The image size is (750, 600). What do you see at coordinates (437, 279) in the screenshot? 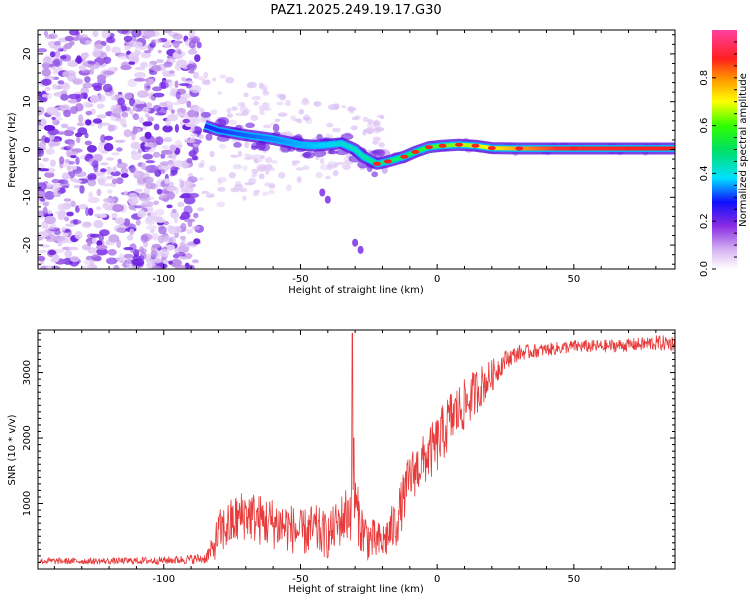
I see `x-tick-label: 0` at bounding box center [437, 279].